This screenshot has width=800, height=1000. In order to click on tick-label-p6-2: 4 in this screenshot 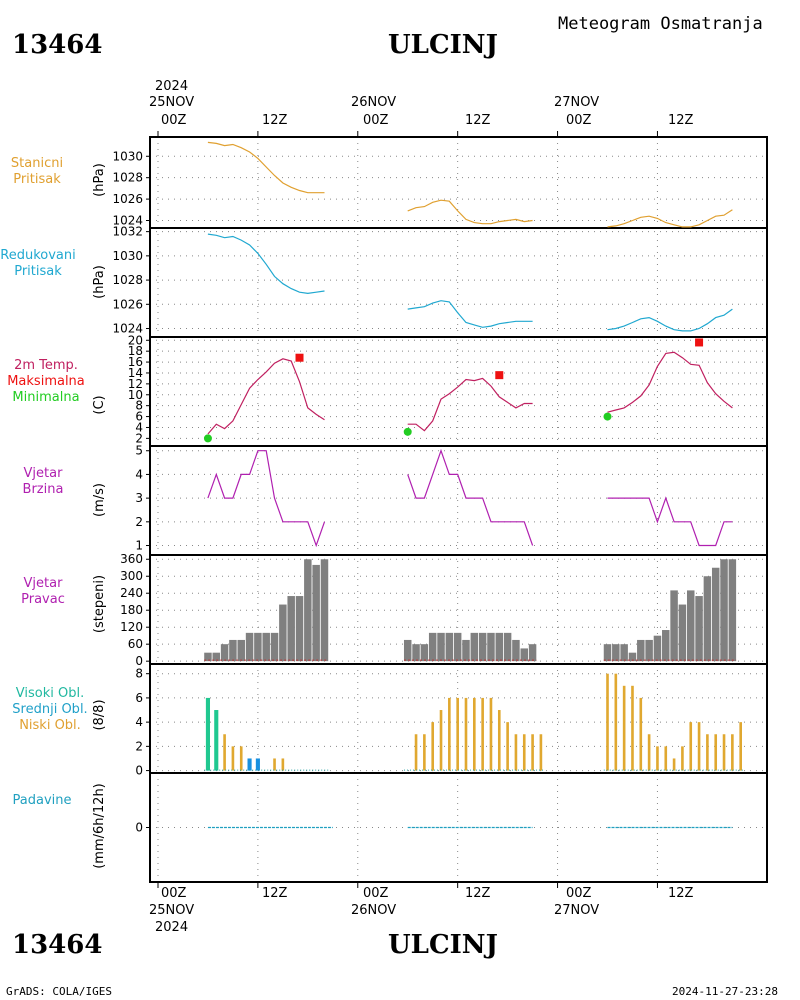, I will do `click(139, 722)`.